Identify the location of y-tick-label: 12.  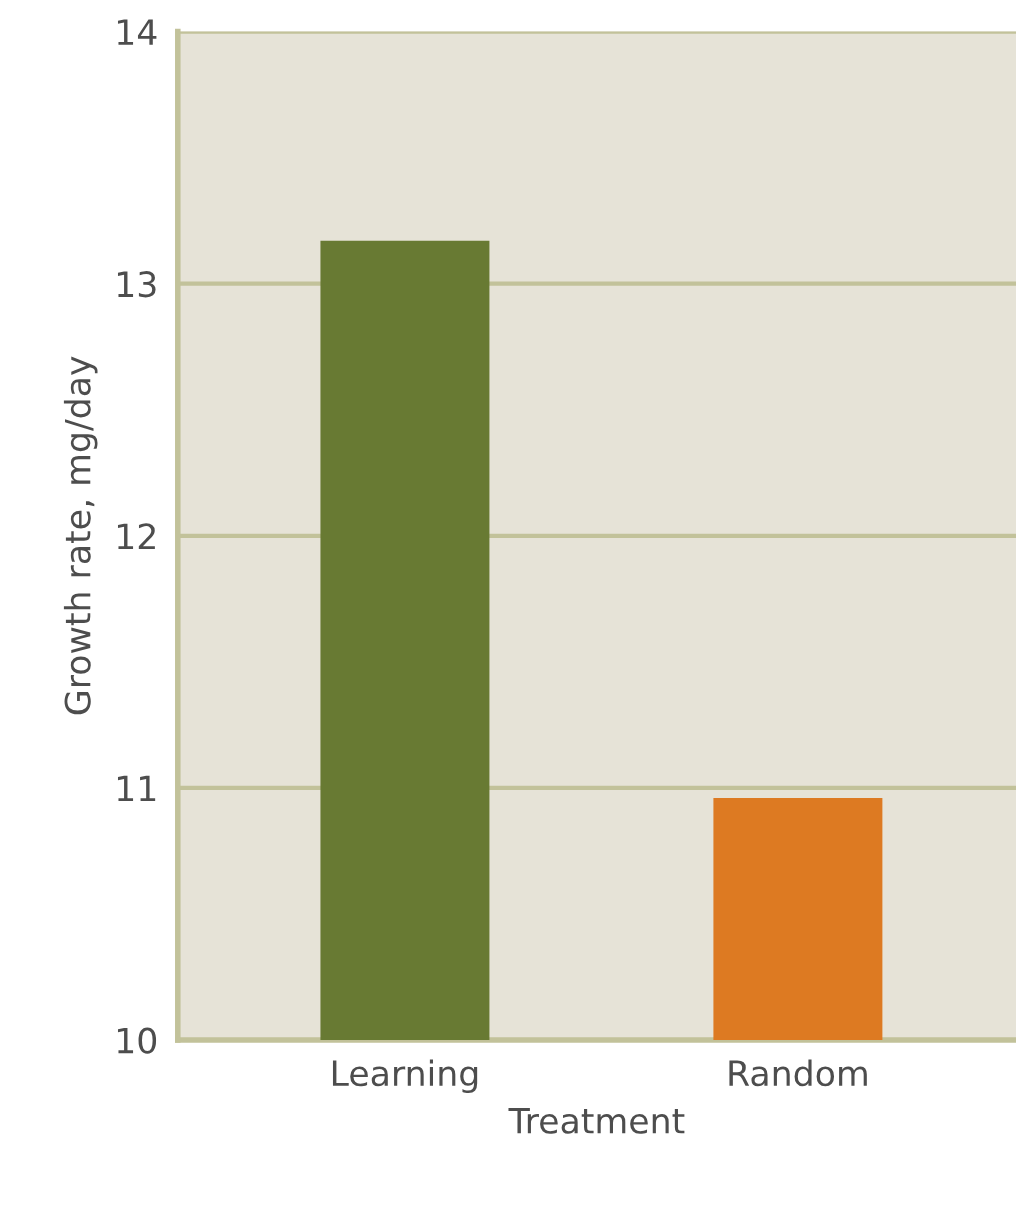
(136, 536).